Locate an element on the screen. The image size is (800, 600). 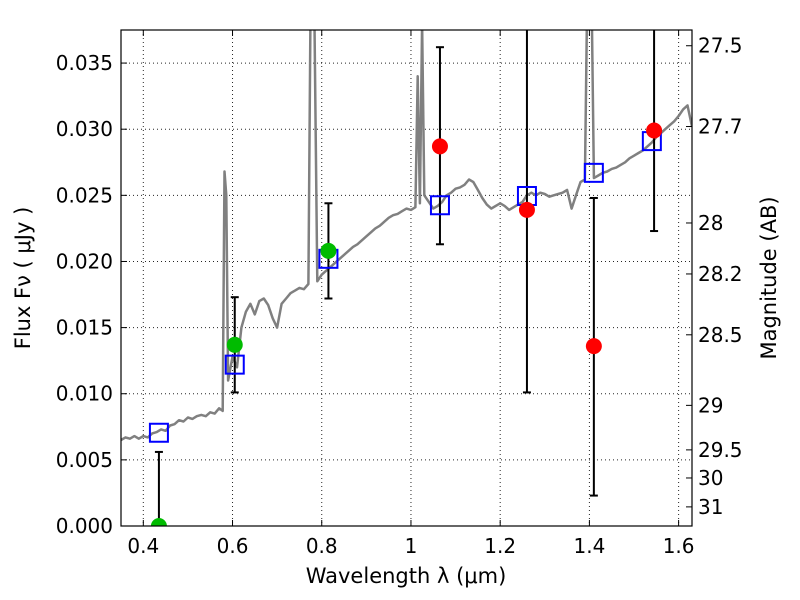
y-tick-label: 0.010 is located at coordinates (84, 394).